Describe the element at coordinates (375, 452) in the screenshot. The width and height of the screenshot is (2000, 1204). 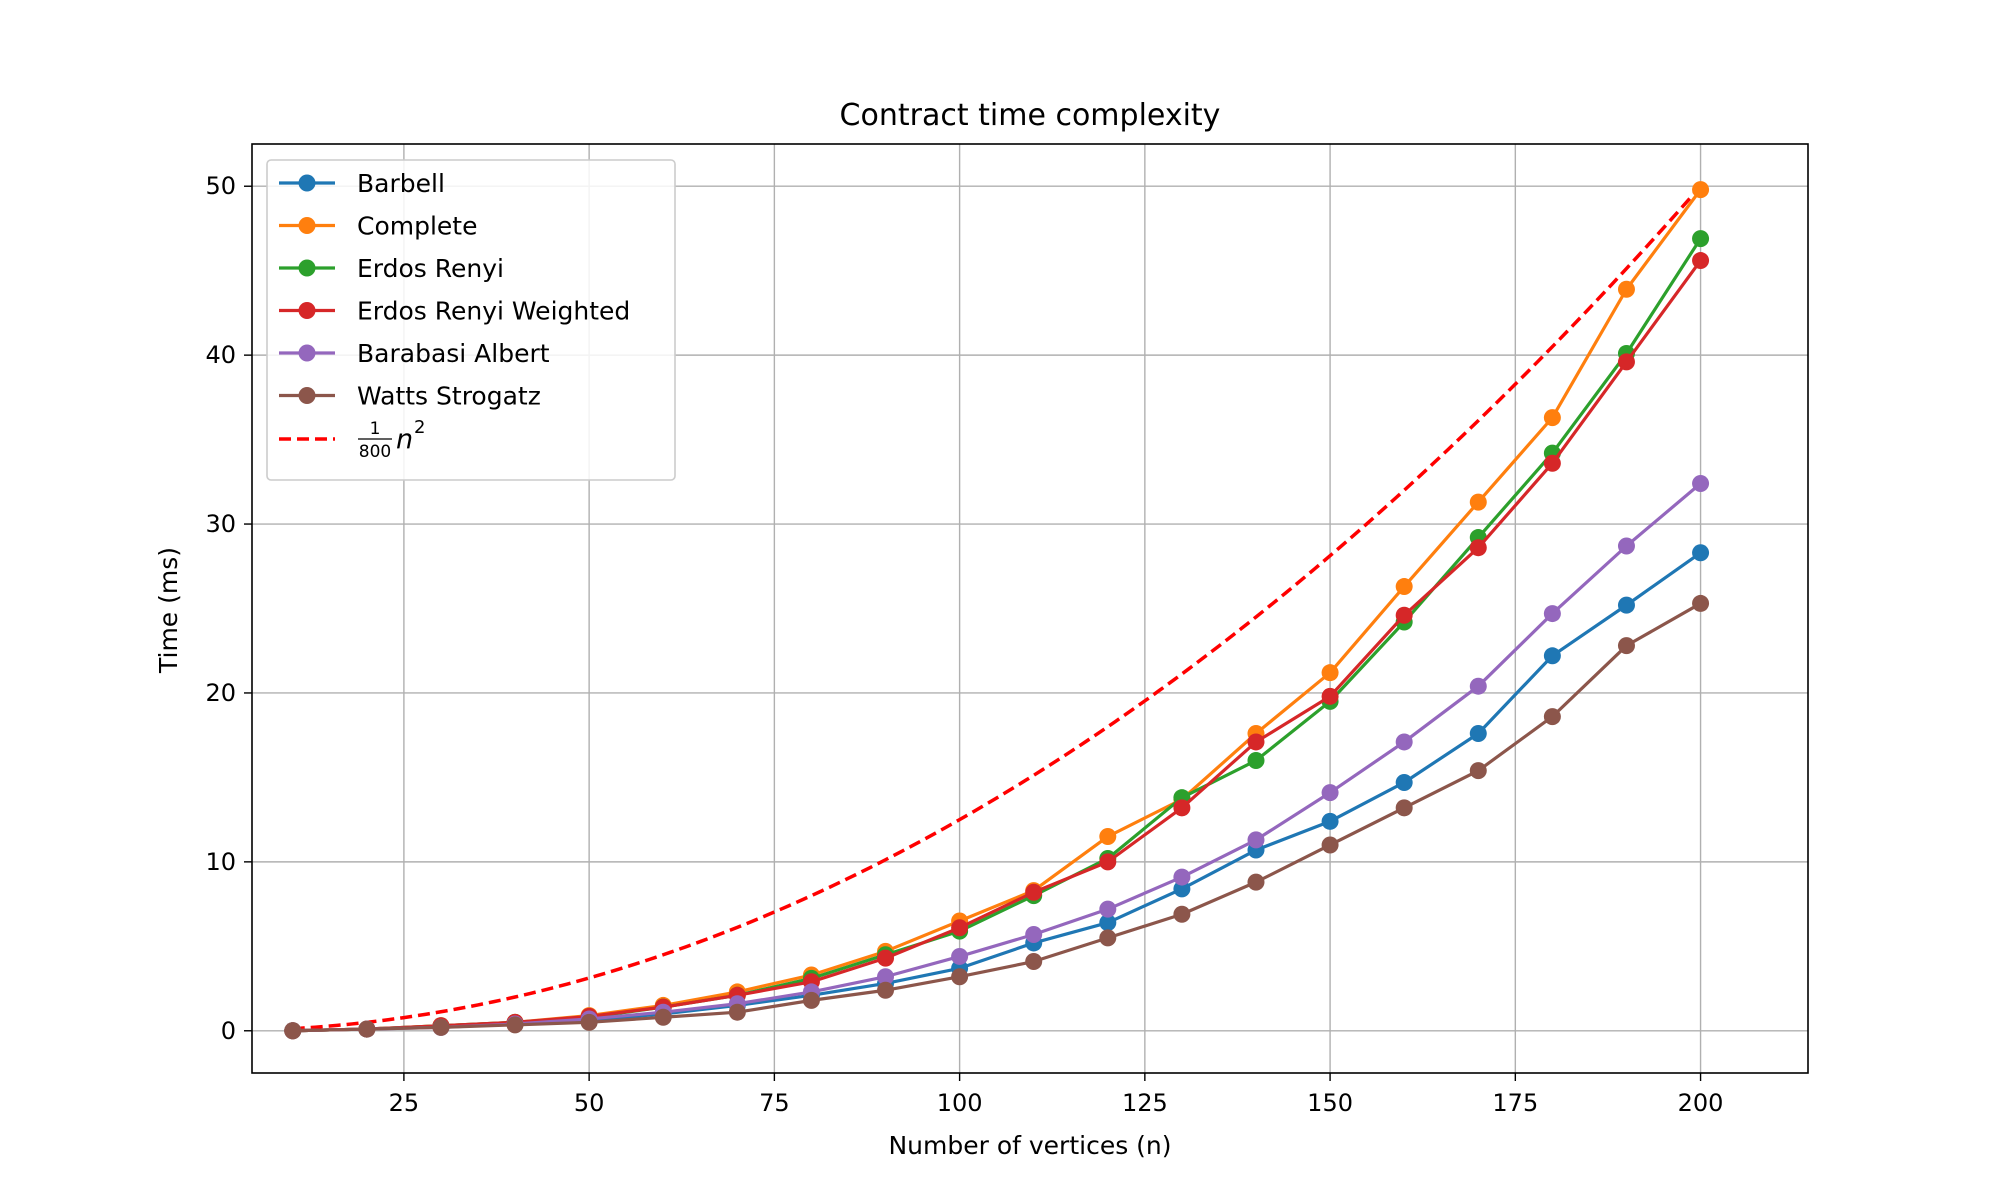
I see `legend-fraction-denominator: 800` at that location.